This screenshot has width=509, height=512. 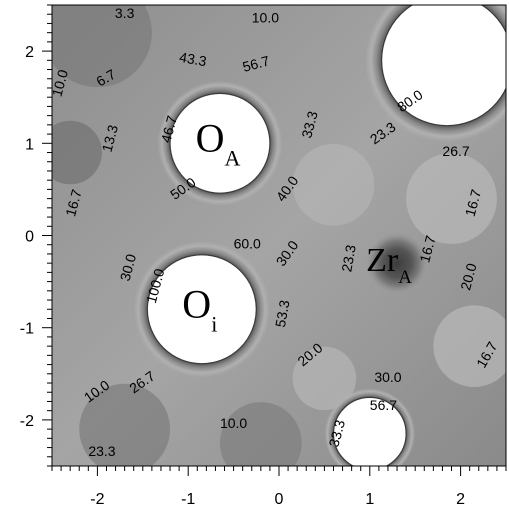 What do you see at coordinates (110, 138) in the screenshot?
I see `contour-label: 13.3` at bounding box center [110, 138].